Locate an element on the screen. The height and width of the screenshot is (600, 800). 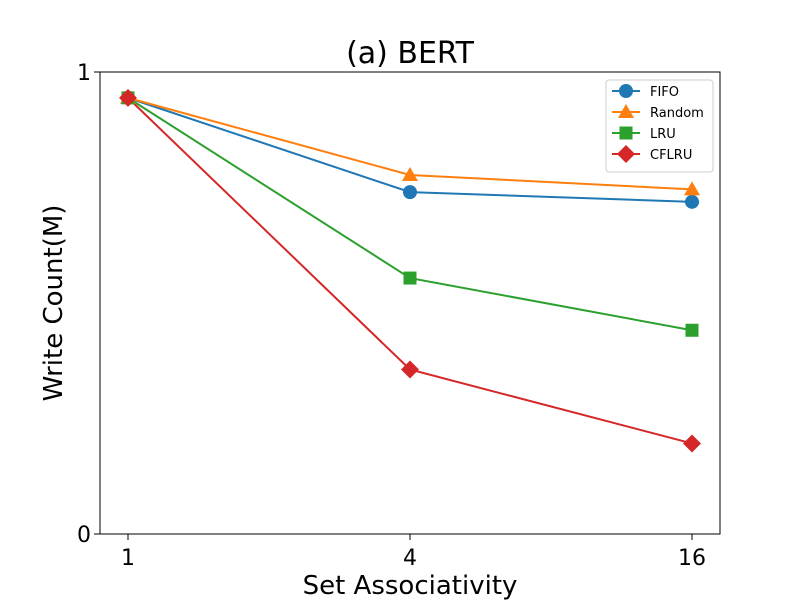
x-axis-ticks: 1 4 16 is located at coordinates (413, 552).